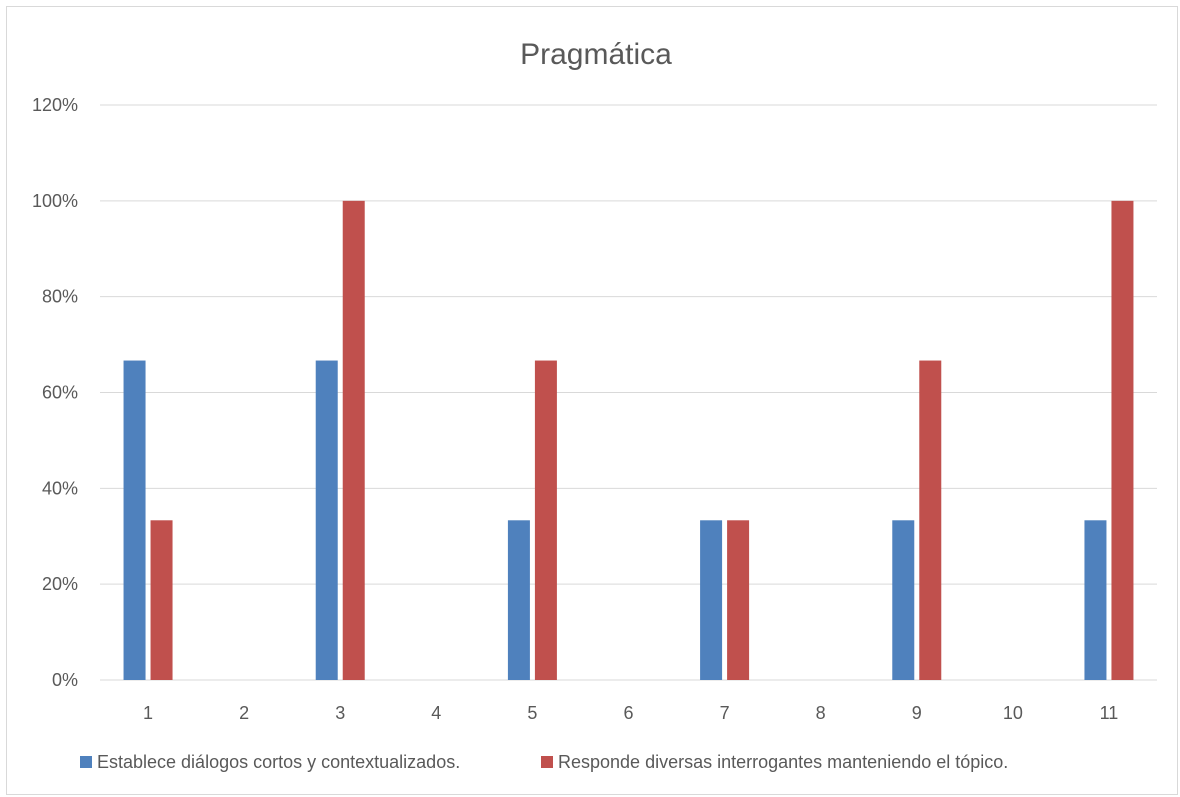 This screenshot has height=797, width=1180. I want to click on x-tick-label: 11, so click(1109, 713).